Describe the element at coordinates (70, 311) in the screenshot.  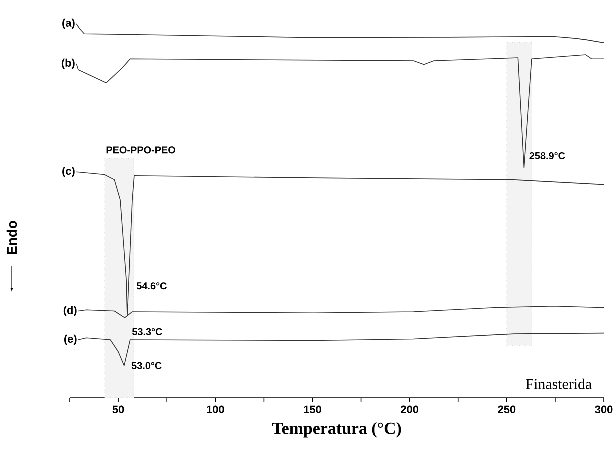
I see `series-label: (d)` at that location.